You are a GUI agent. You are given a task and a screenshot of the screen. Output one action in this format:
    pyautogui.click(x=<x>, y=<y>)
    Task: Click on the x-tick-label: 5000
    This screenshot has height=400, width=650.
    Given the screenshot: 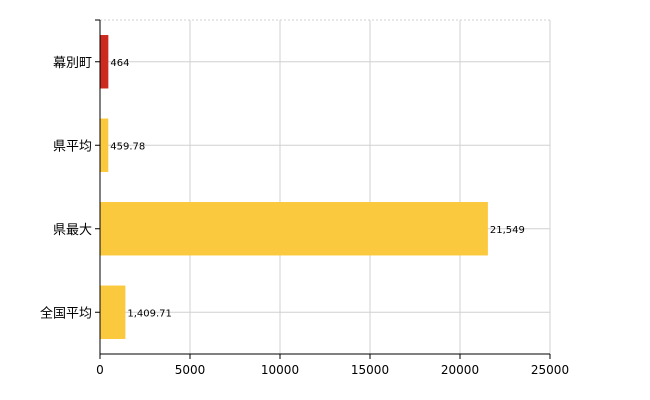 What is the action you would take?
    pyautogui.click(x=190, y=370)
    